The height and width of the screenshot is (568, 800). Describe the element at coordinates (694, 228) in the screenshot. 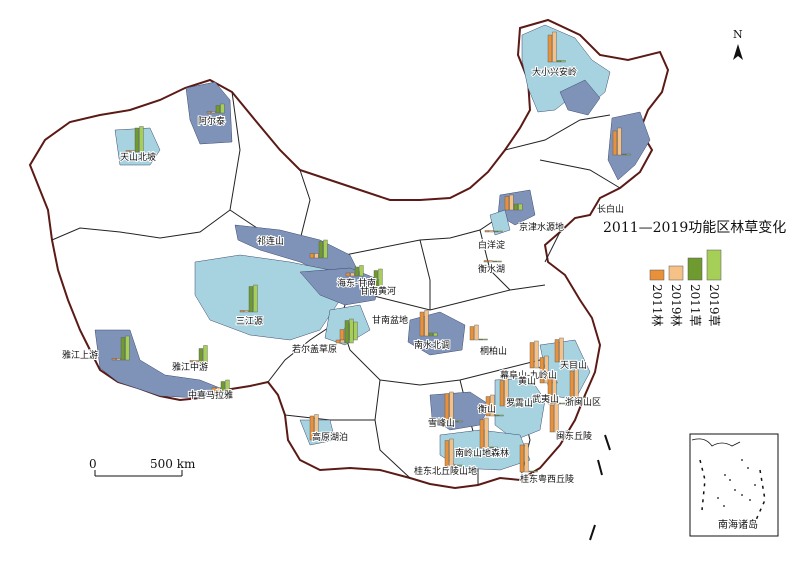

I see `map-title: 2011—2019功能区林草变化` at that location.